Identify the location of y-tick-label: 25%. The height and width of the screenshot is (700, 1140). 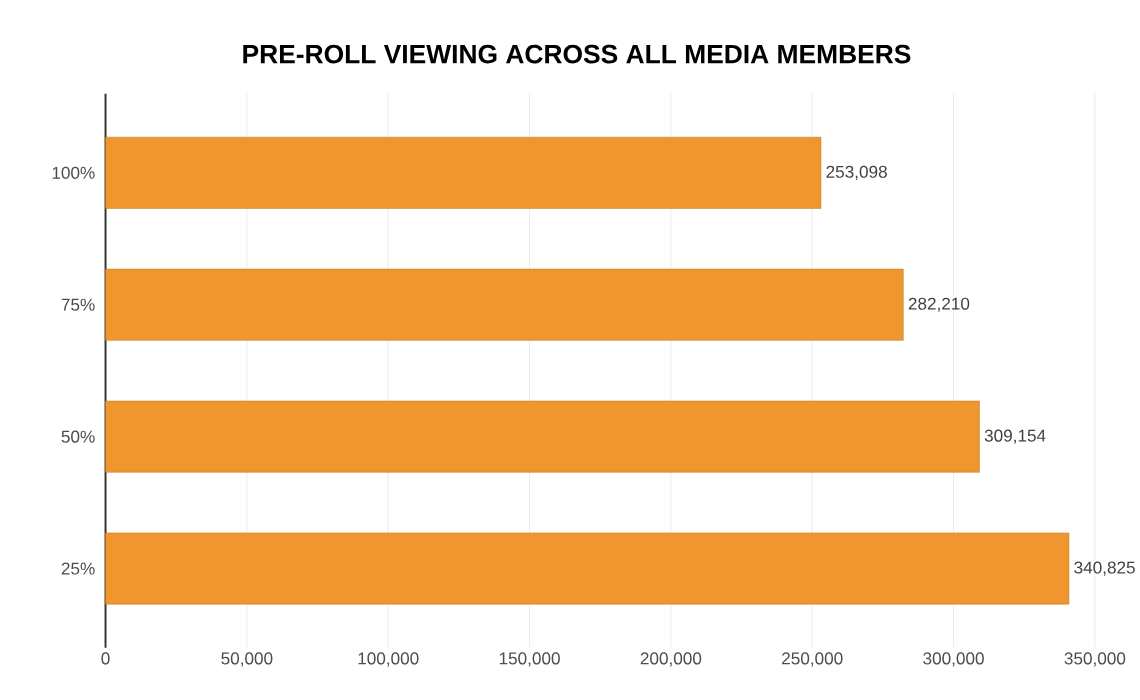
(78, 568).